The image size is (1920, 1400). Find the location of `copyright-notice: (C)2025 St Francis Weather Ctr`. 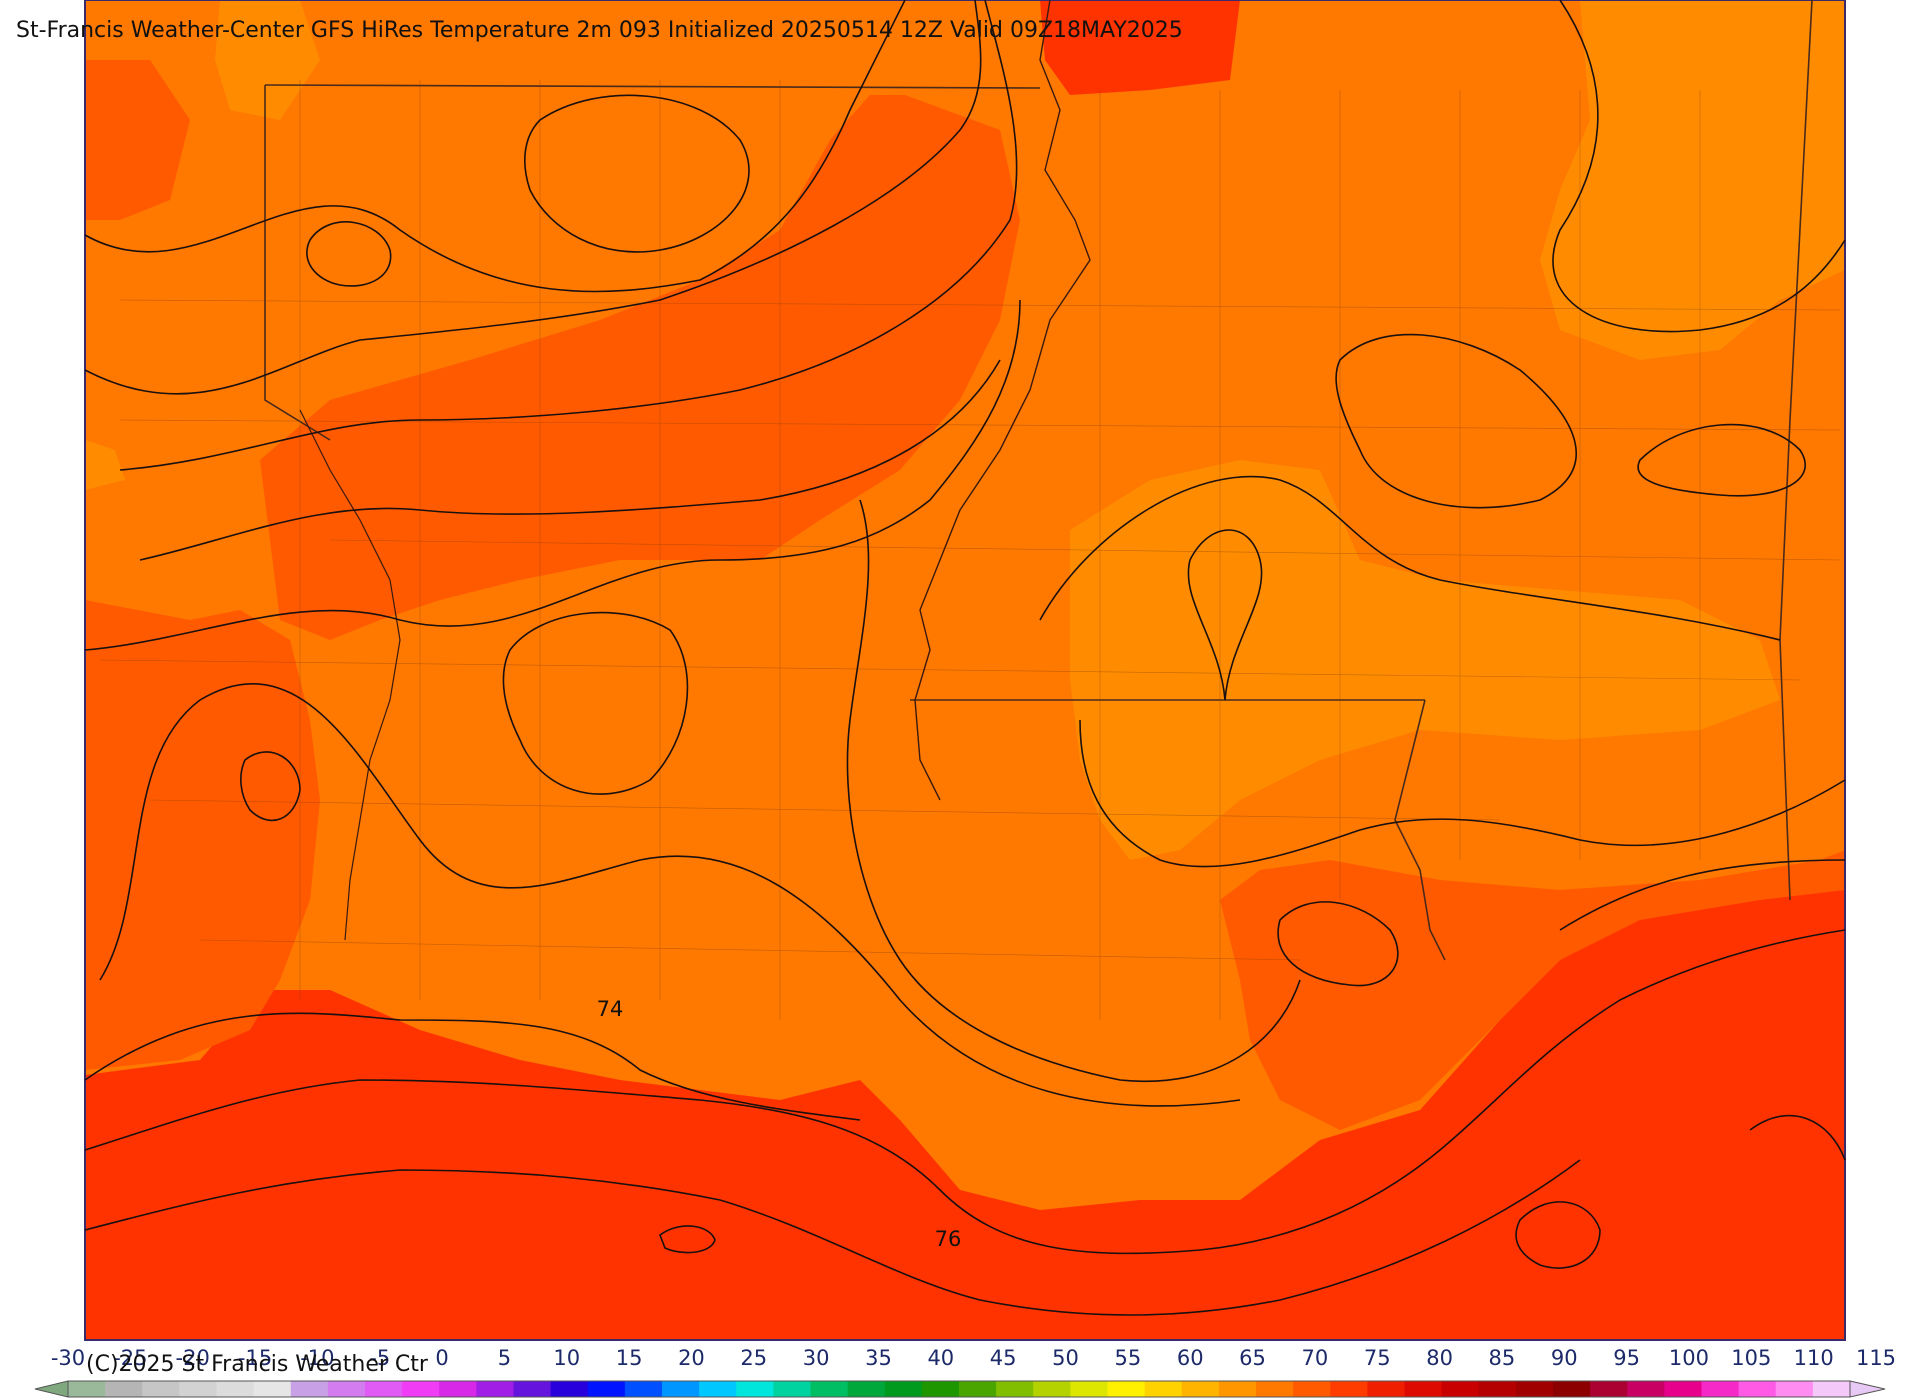

copyright-notice: (C)2025 St Francis Weather Ctr is located at coordinates (257, 1364).